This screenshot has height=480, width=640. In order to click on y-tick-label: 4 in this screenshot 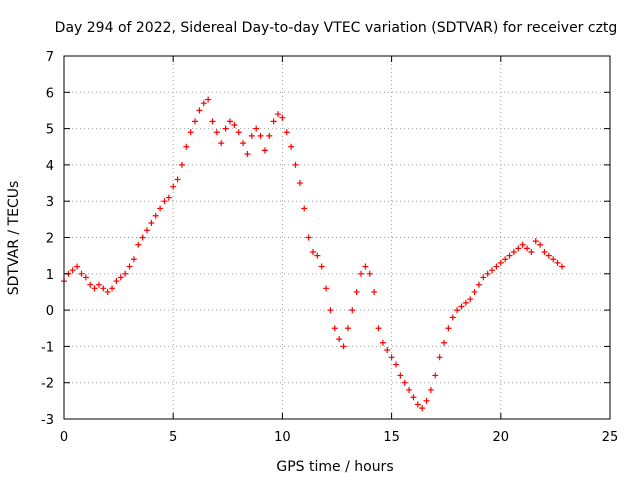, I will do `click(50, 166)`.